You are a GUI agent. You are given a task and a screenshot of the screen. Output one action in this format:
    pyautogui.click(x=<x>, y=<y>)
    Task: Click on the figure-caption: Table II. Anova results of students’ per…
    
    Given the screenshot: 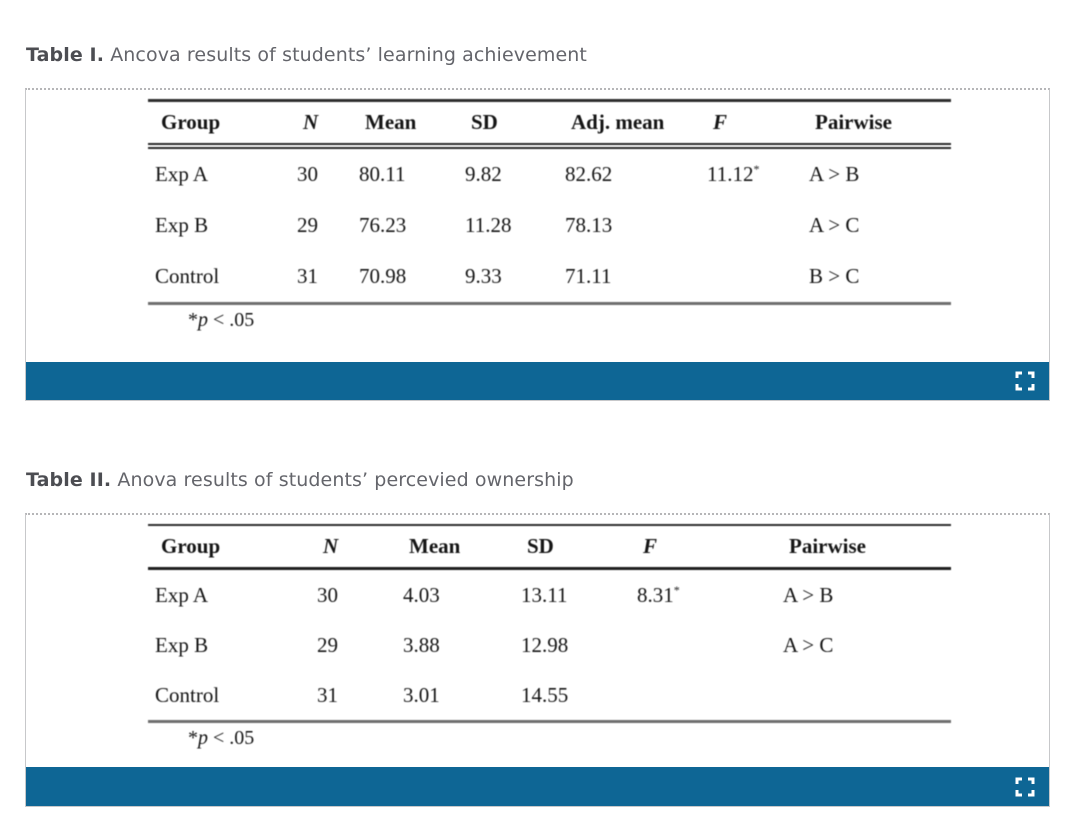 What is the action you would take?
    pyautogui.click(x=538, y=480)
    